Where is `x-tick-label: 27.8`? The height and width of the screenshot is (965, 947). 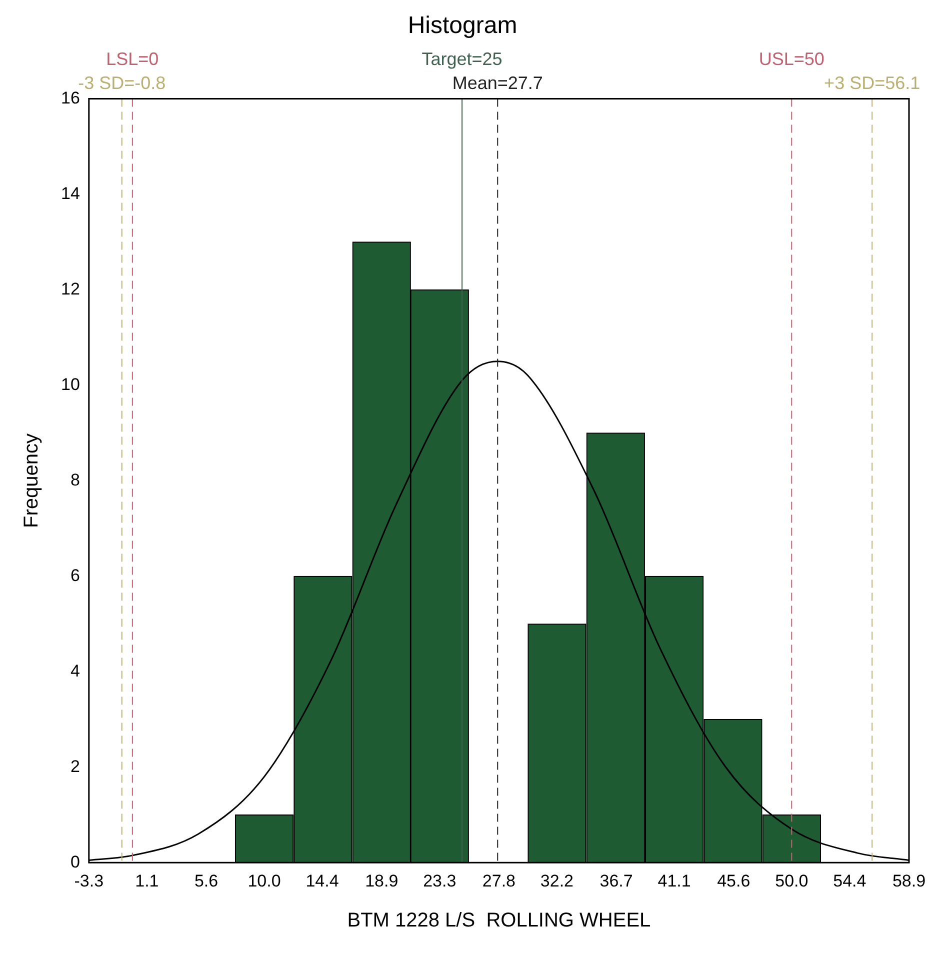 x-tick-label: 27.8 is located at coordinates (499, 880).